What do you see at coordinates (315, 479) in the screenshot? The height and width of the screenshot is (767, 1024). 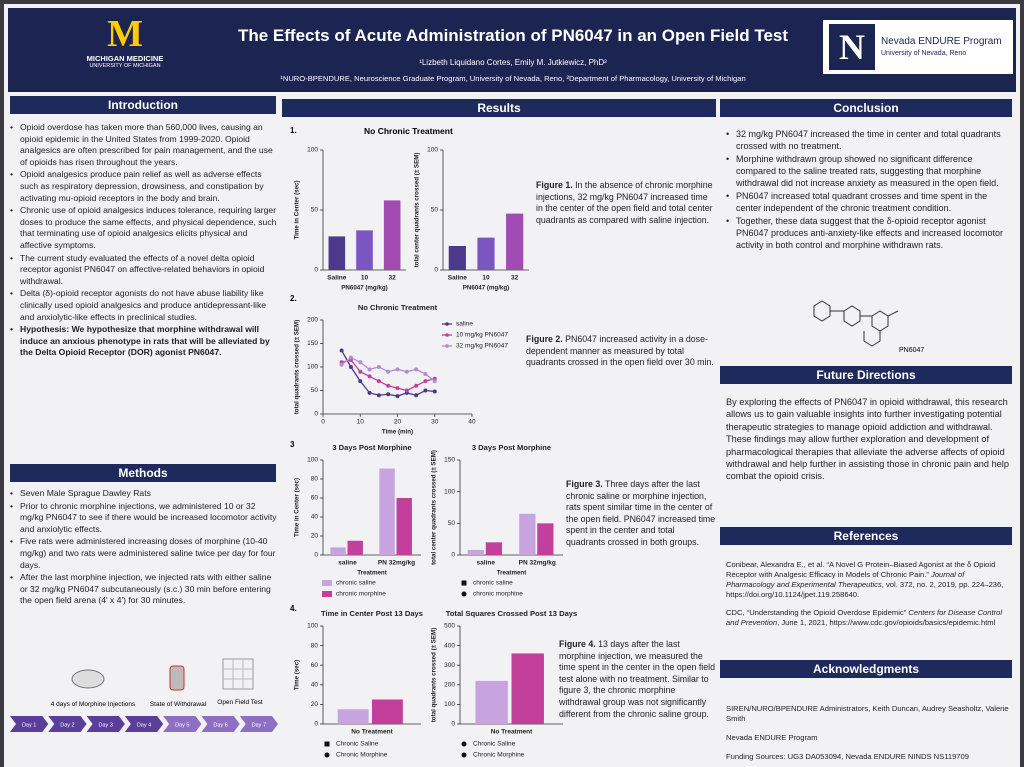 I see `y-tick-label: 80` at bounding box center [315, 479].